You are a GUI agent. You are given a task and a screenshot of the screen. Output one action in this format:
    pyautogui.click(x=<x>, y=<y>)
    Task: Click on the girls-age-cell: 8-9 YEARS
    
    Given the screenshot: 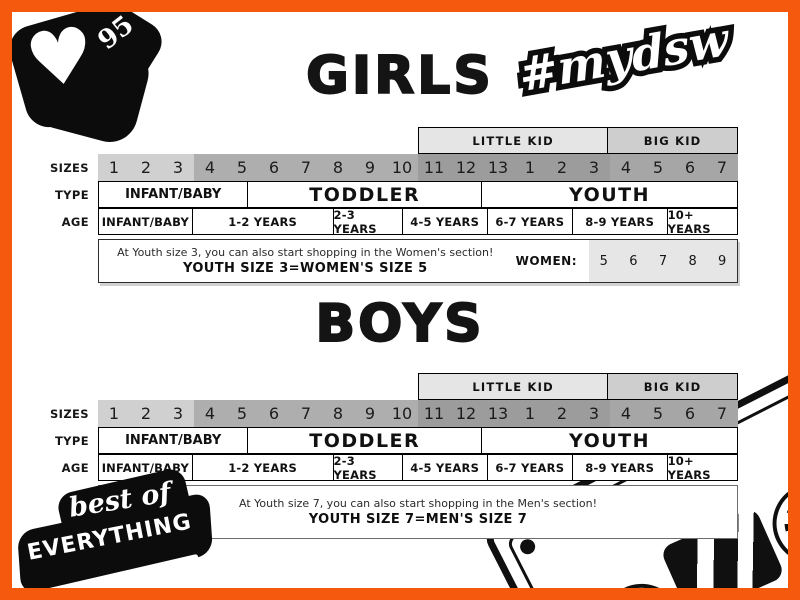 What is the action you would take?
    pyautogui.click(x=620, y=221)
    